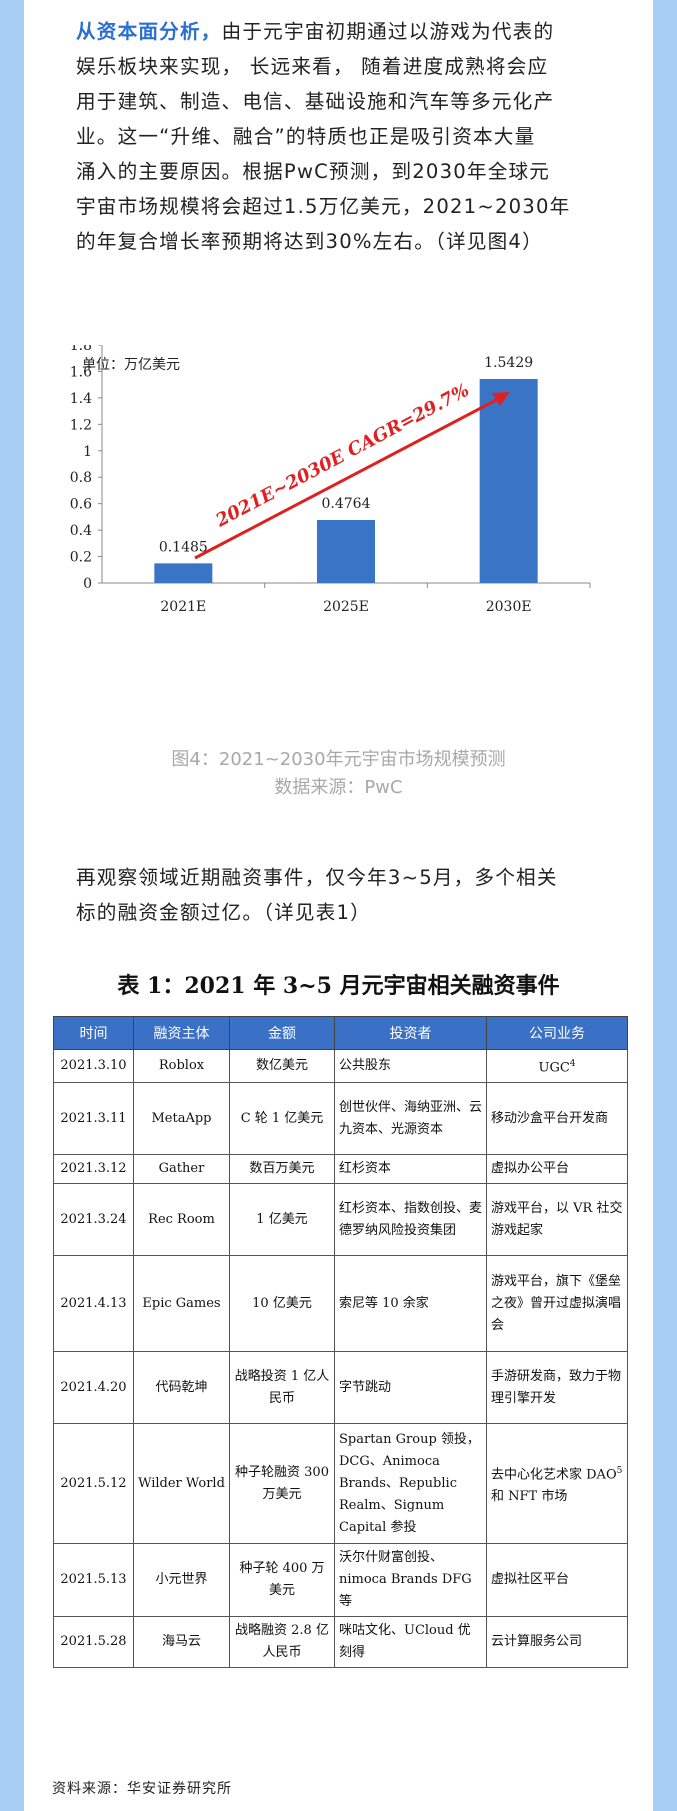 The image size is (677, 1811). I want to click on para2-line-1: 再观察领域近期融资事件，仅今年3~5月，多个相关, so click(317, 877).